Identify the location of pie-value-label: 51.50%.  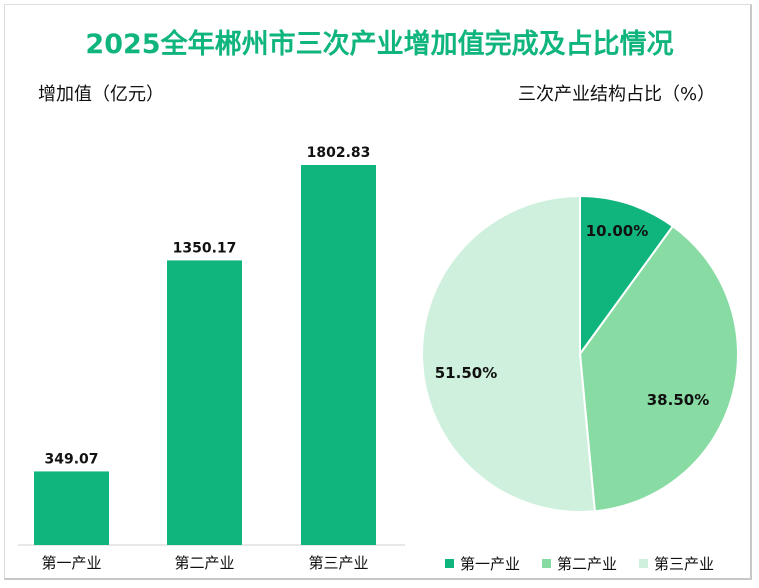
(466, 373).